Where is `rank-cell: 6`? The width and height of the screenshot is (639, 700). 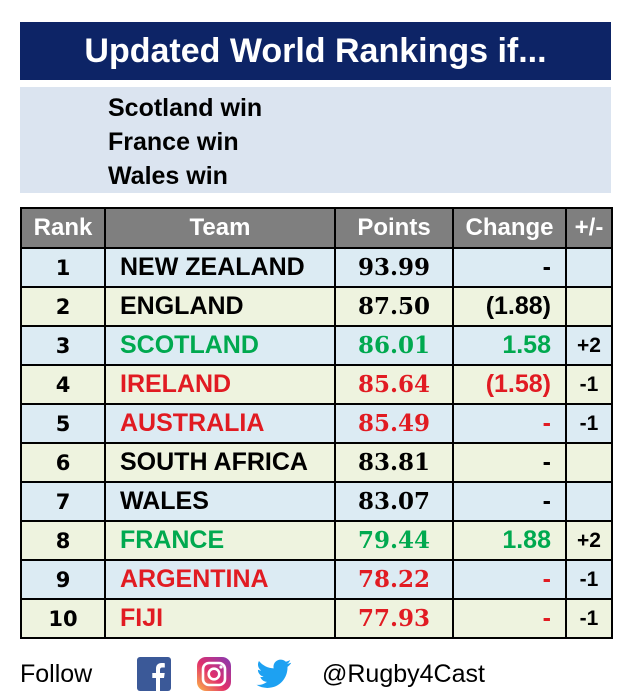
rank-cell: 6 is located at coordinates (63, 462).